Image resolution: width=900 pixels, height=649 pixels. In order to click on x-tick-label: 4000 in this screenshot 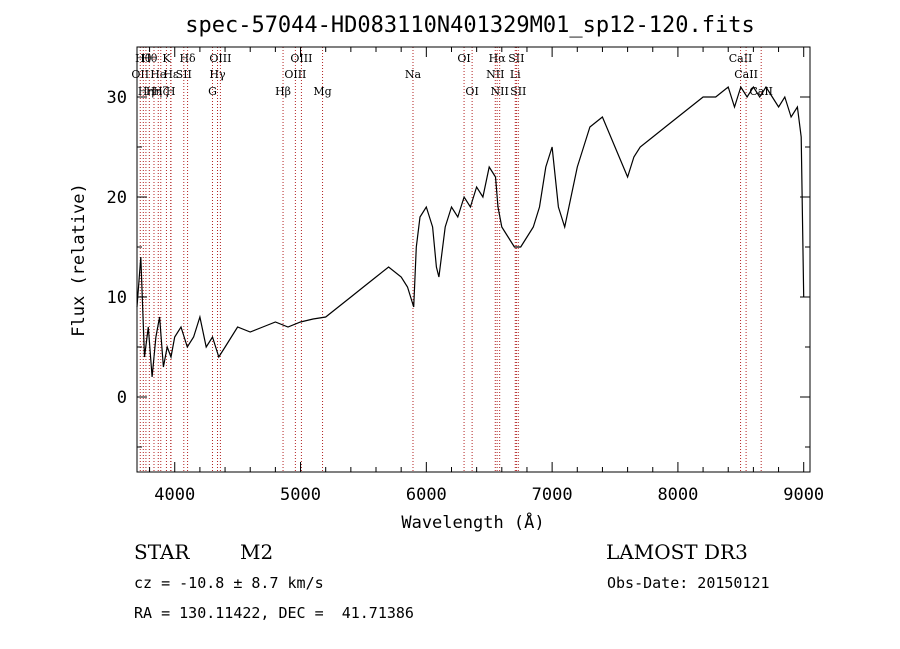, I will do `click(174, 495)`.